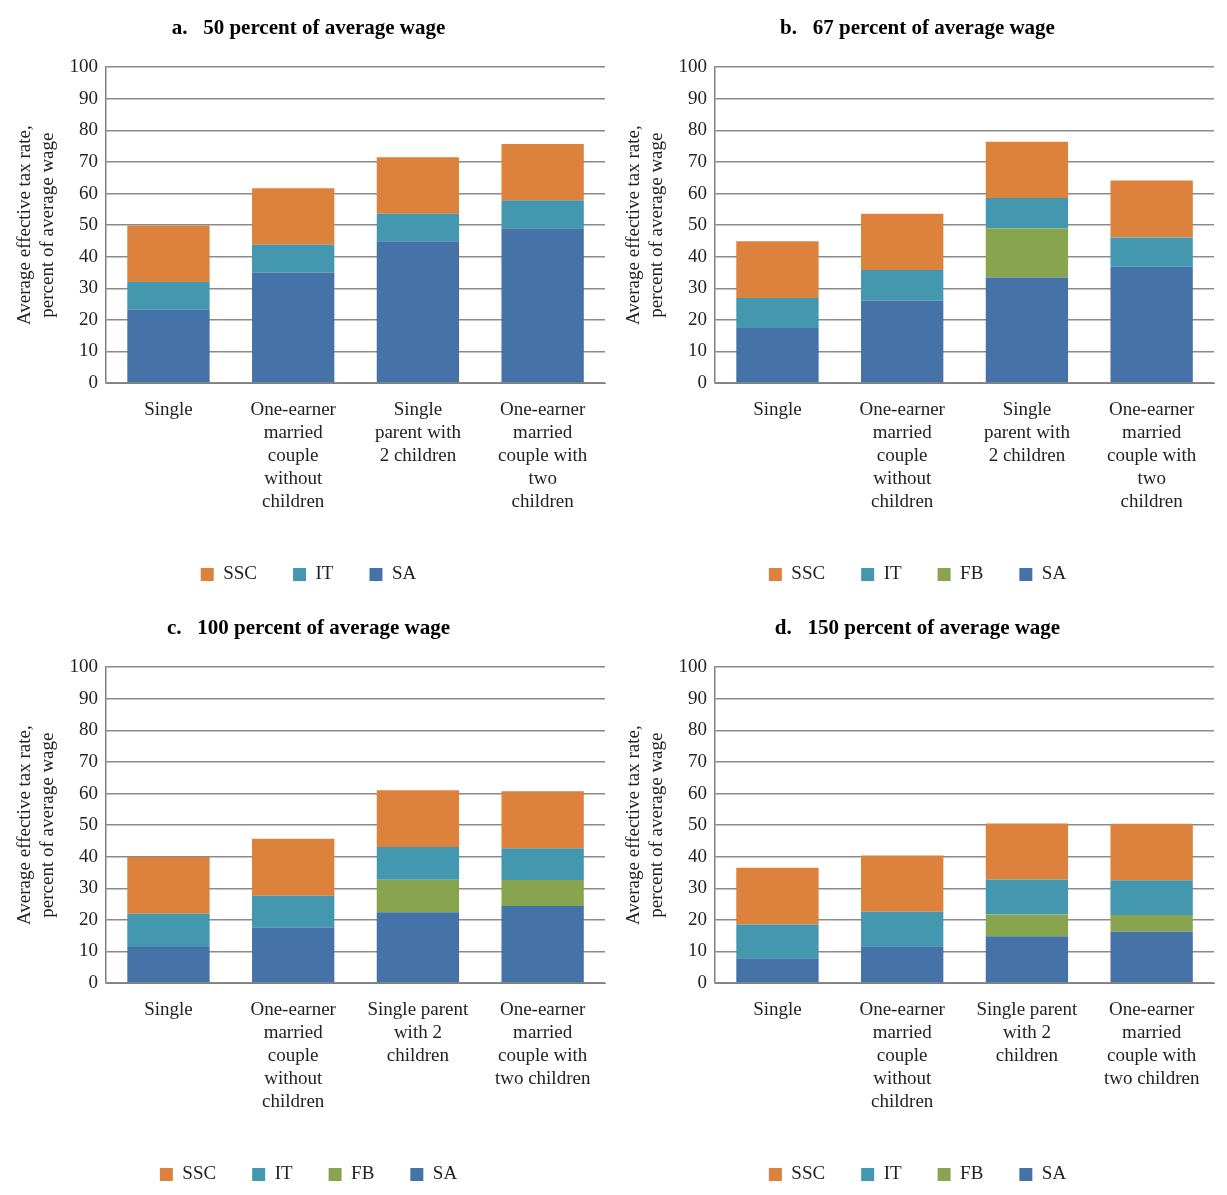 This screenshot has height=1195, width=1227. I want to click on chart-title: c. 100 percent of average wage, so click(308, 627).